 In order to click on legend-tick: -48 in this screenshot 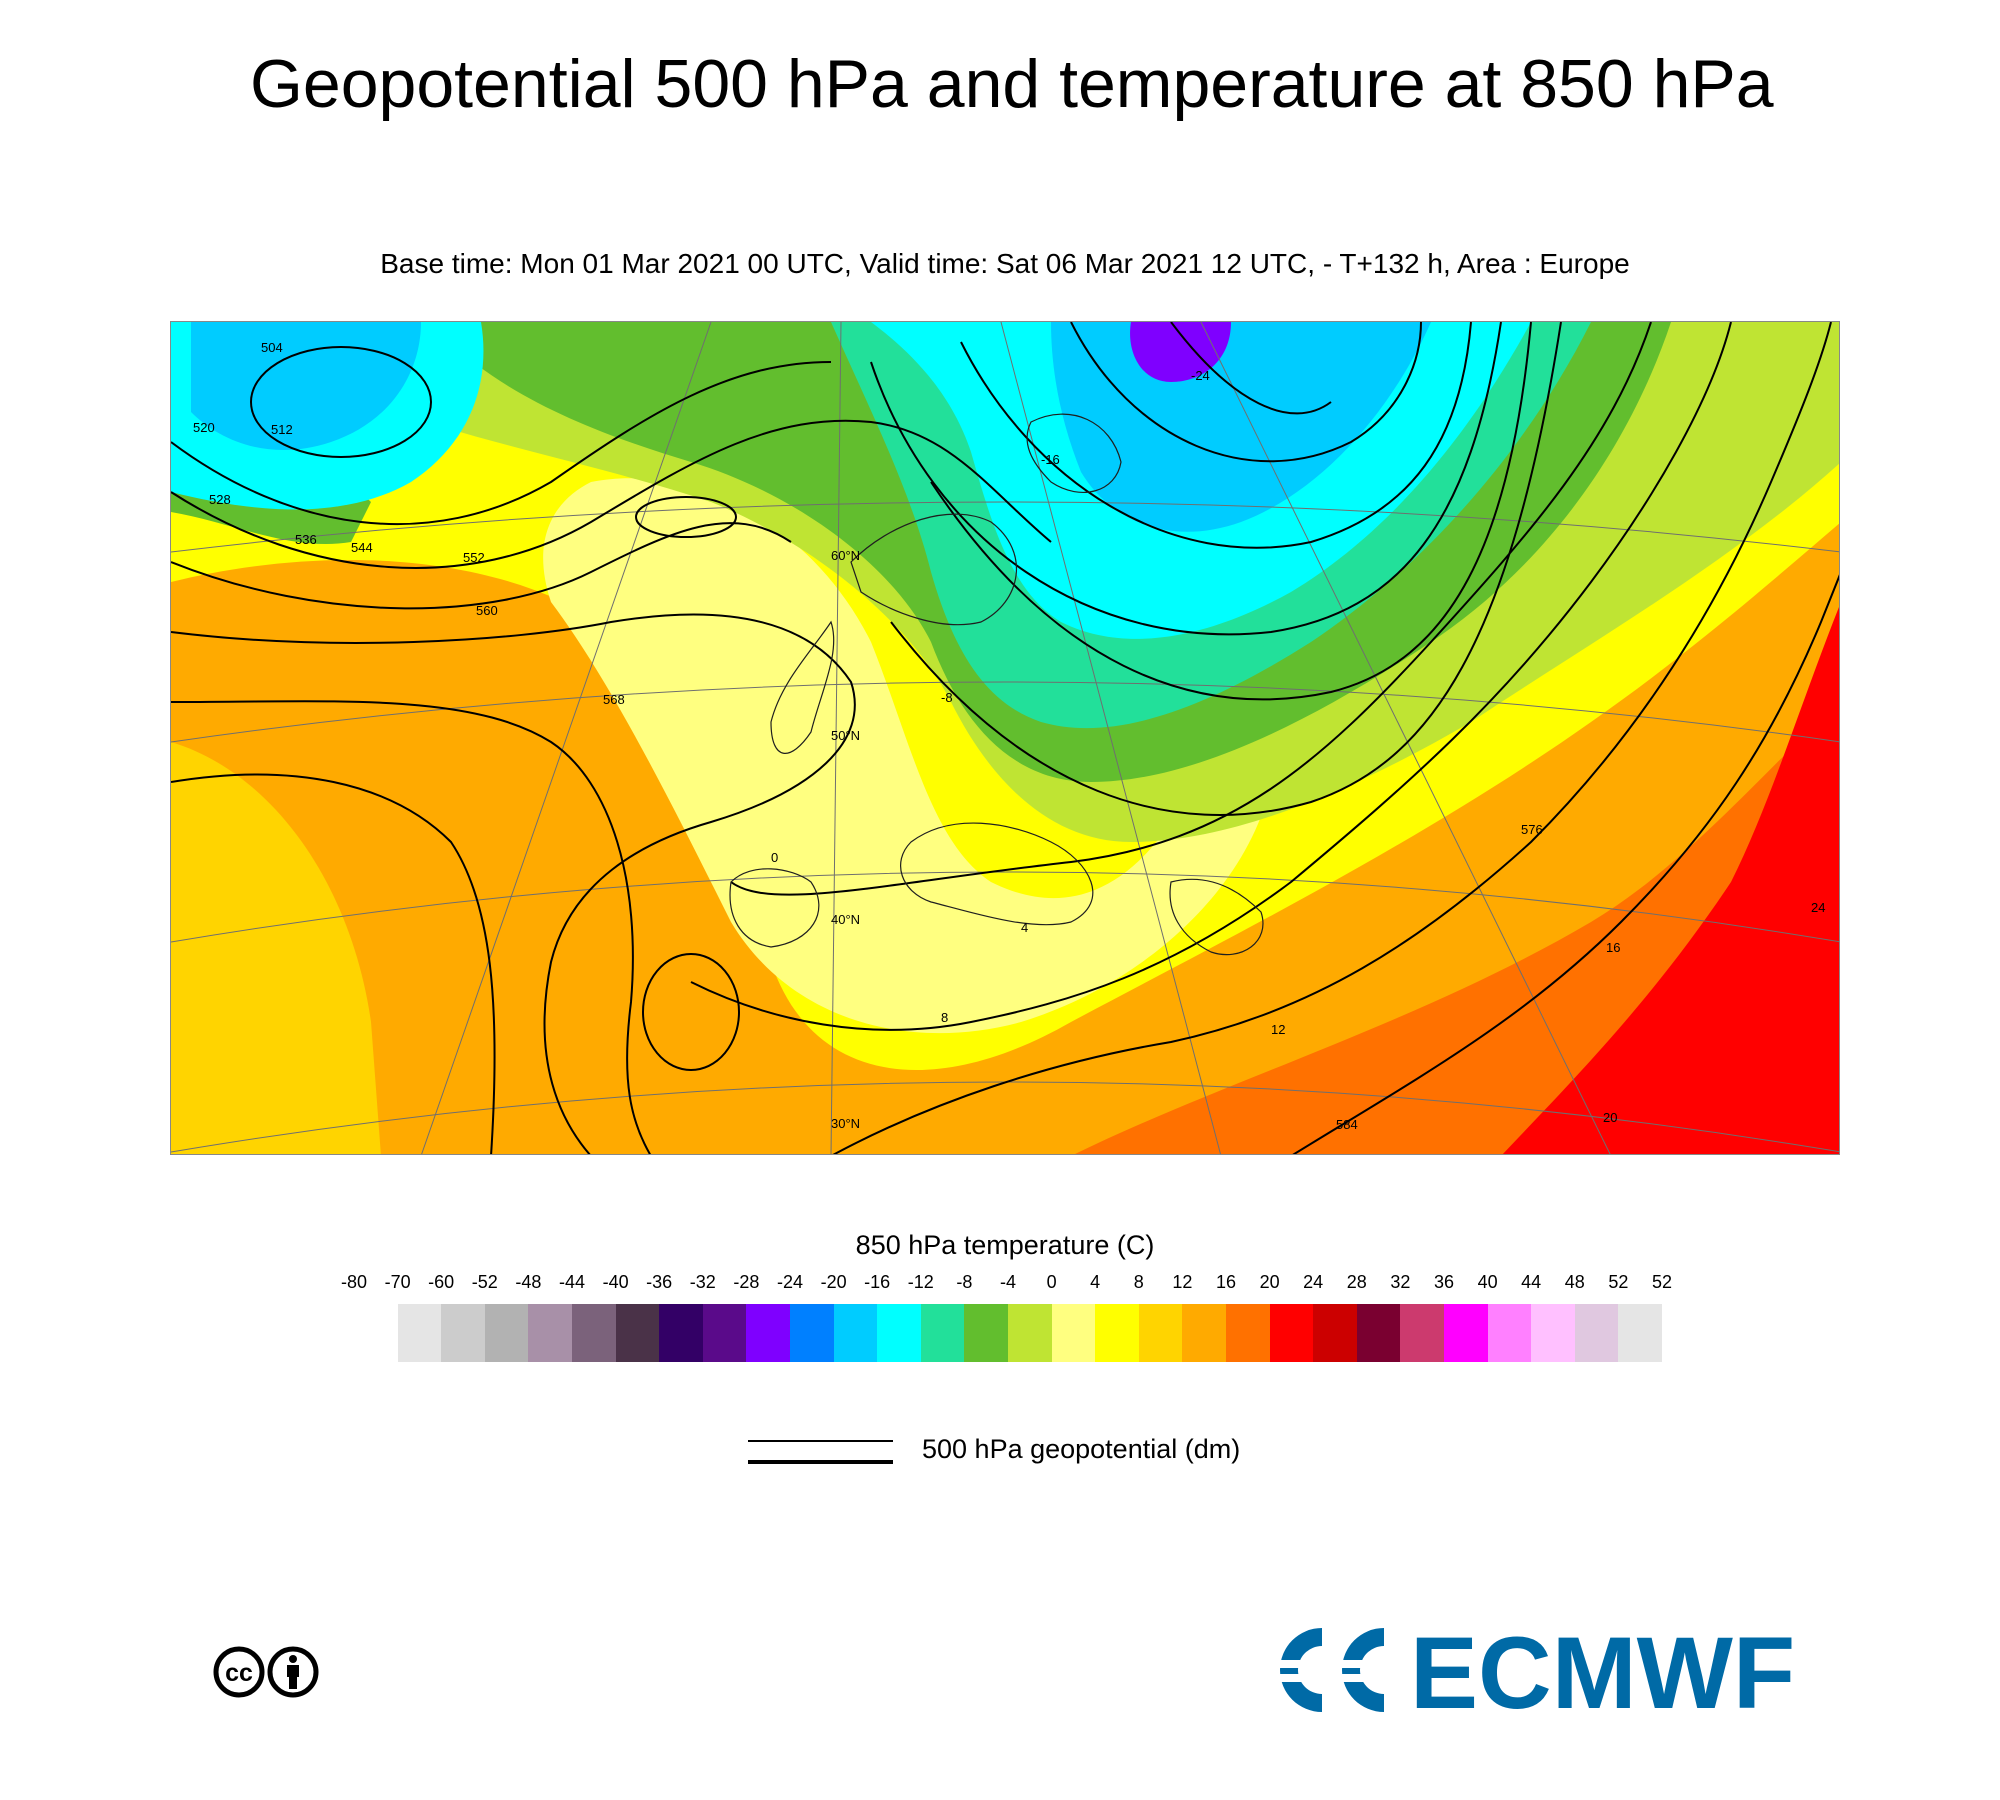, I will do `click(528, 1282)`.